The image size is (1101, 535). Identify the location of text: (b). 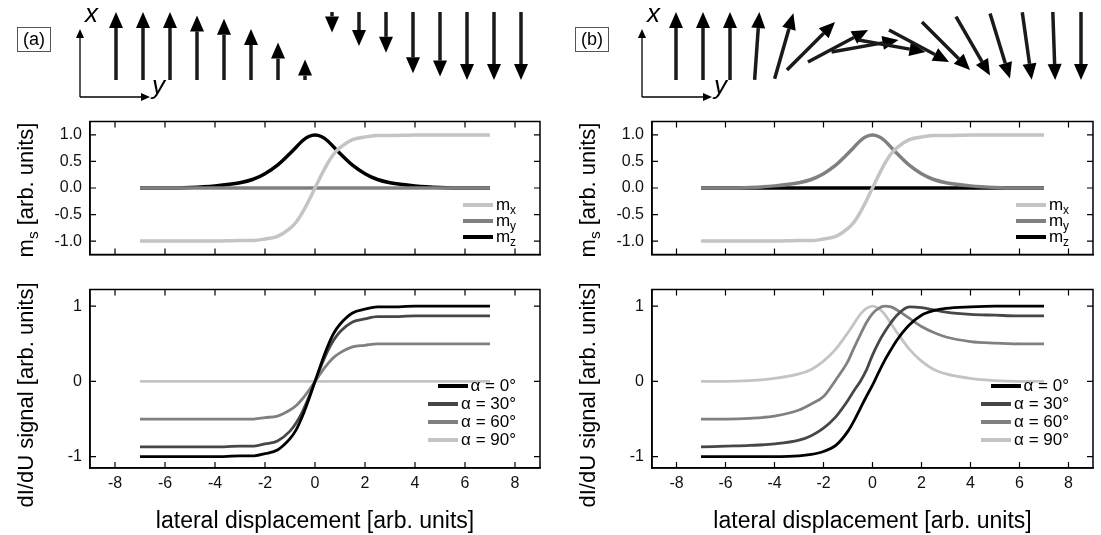
(592, 39).